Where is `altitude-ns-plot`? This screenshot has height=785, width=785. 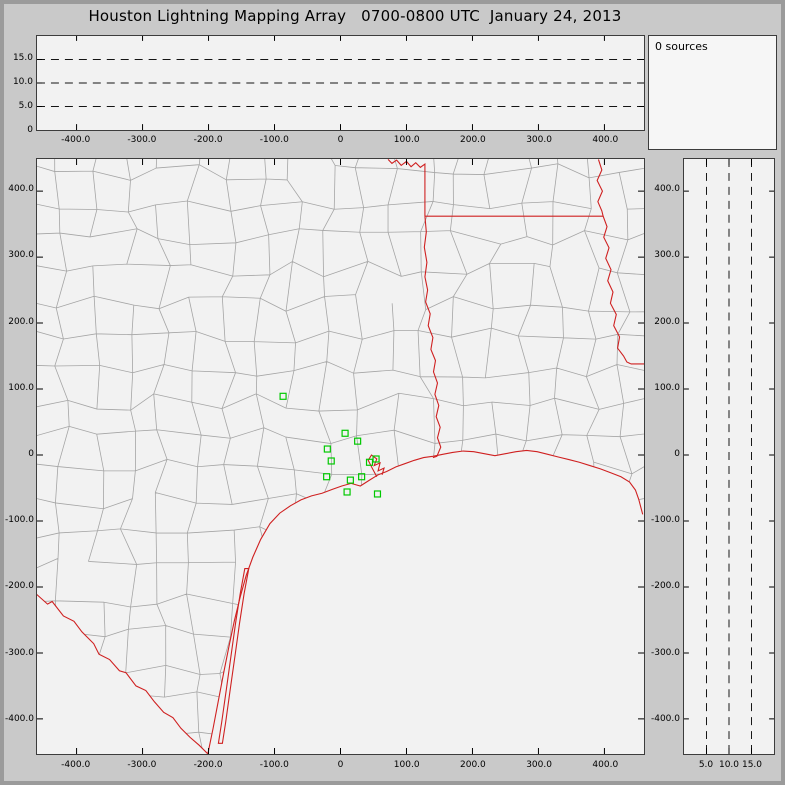
altitude-ns-plot is located at coordinates (729, 456).